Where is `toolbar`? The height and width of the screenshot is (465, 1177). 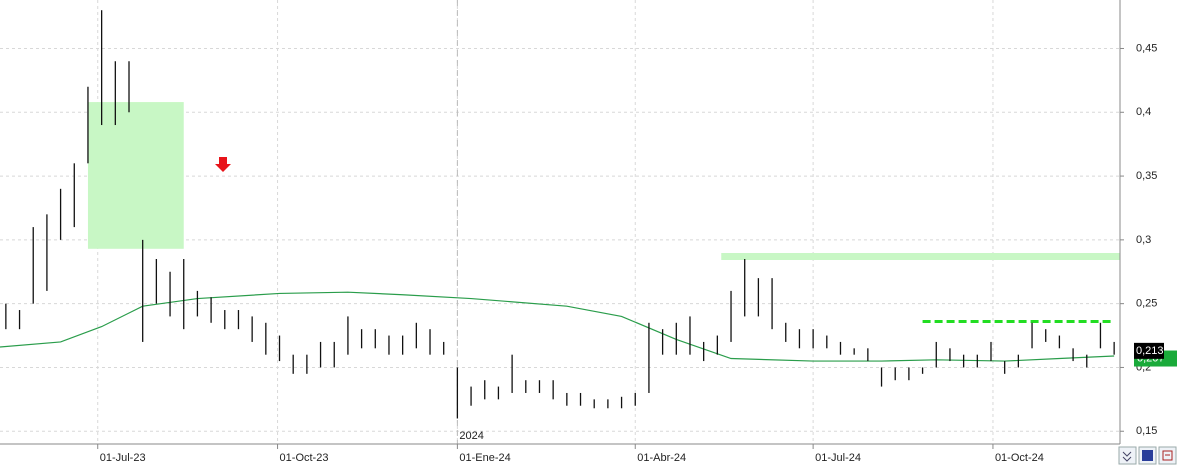 toolbar is located at coordinates (1147, 455).